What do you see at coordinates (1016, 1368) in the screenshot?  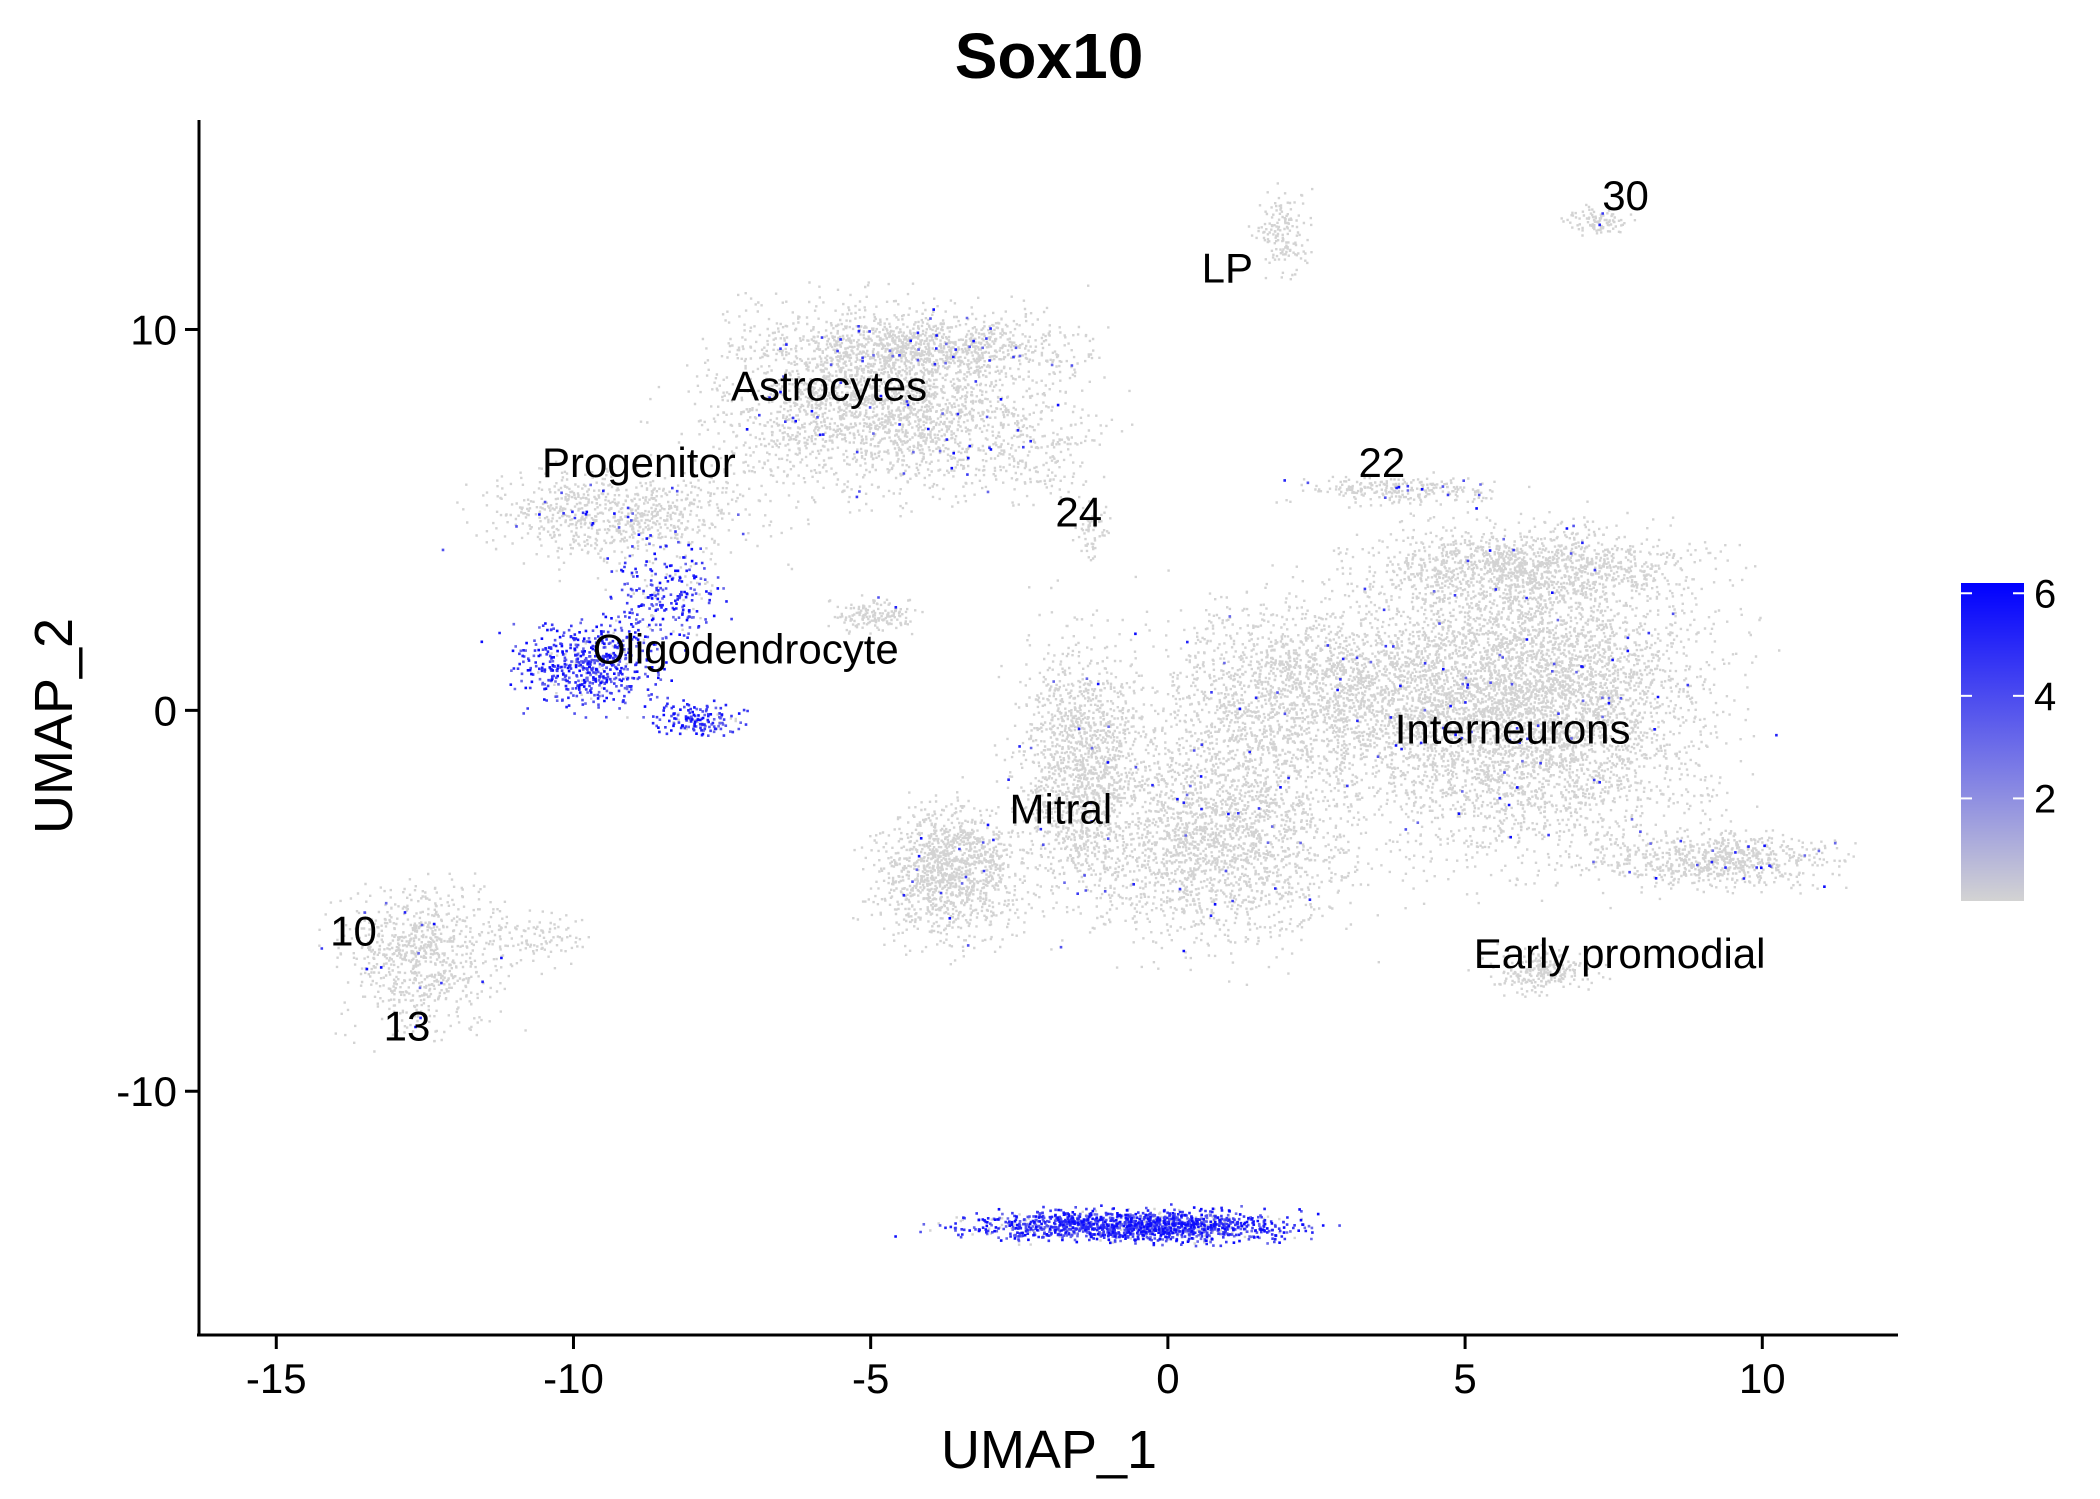 I see `x-ticks: -15 -10 -5 0 5 10` at bounding box center [1016, 1368].